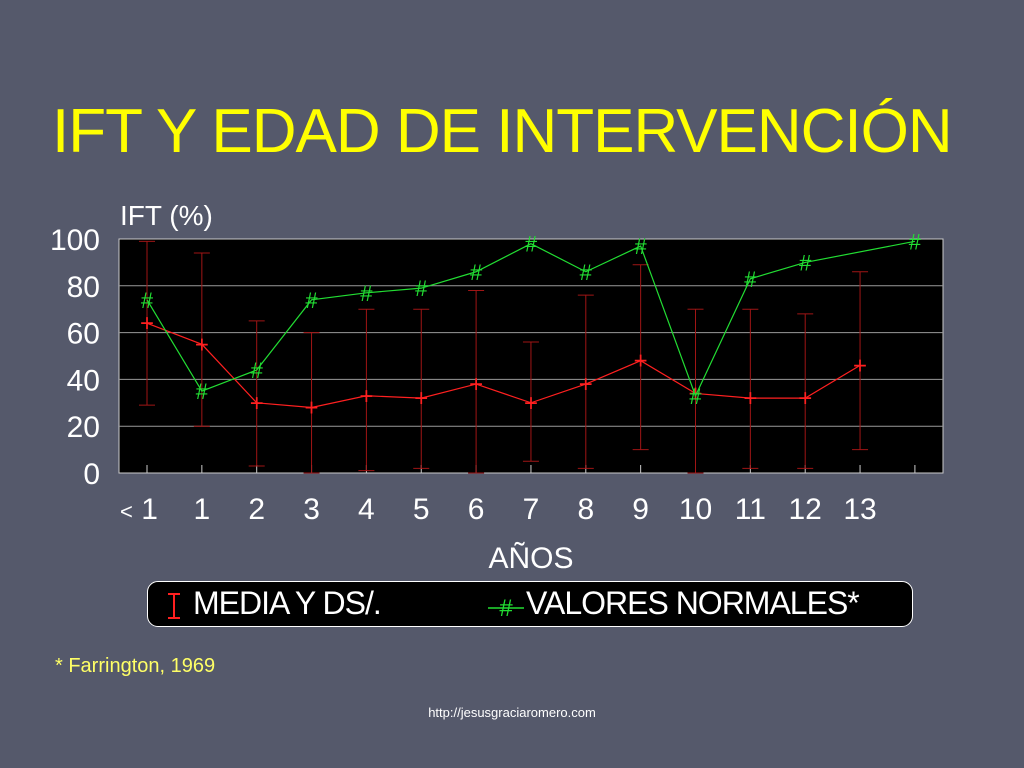 Image resolution: width=1024 pixels, height=768 pixels. I want to click on x-tick-label: 9, so click(640, 509).